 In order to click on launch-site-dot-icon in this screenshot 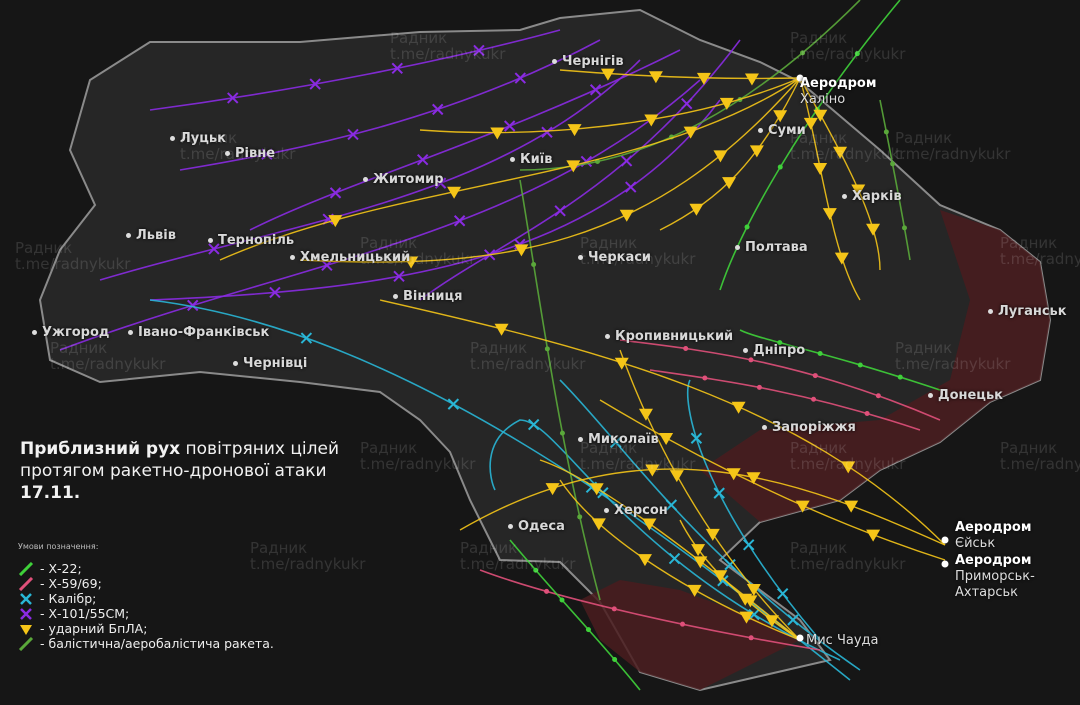, I will do `click(945, 540)`.